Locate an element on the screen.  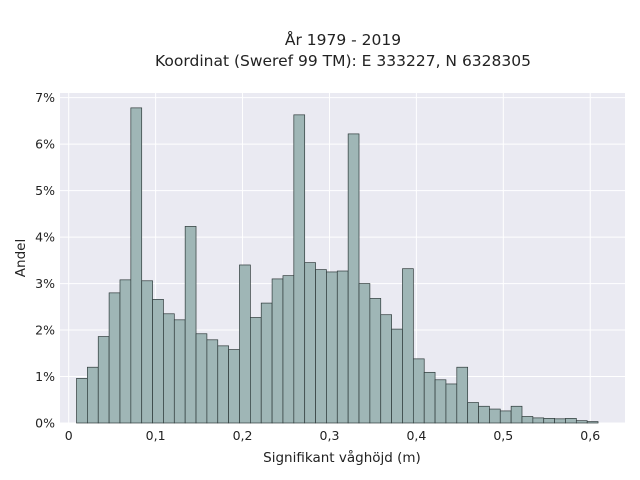
x-tick-label: 0,4 is located at coordinates (416, 435).